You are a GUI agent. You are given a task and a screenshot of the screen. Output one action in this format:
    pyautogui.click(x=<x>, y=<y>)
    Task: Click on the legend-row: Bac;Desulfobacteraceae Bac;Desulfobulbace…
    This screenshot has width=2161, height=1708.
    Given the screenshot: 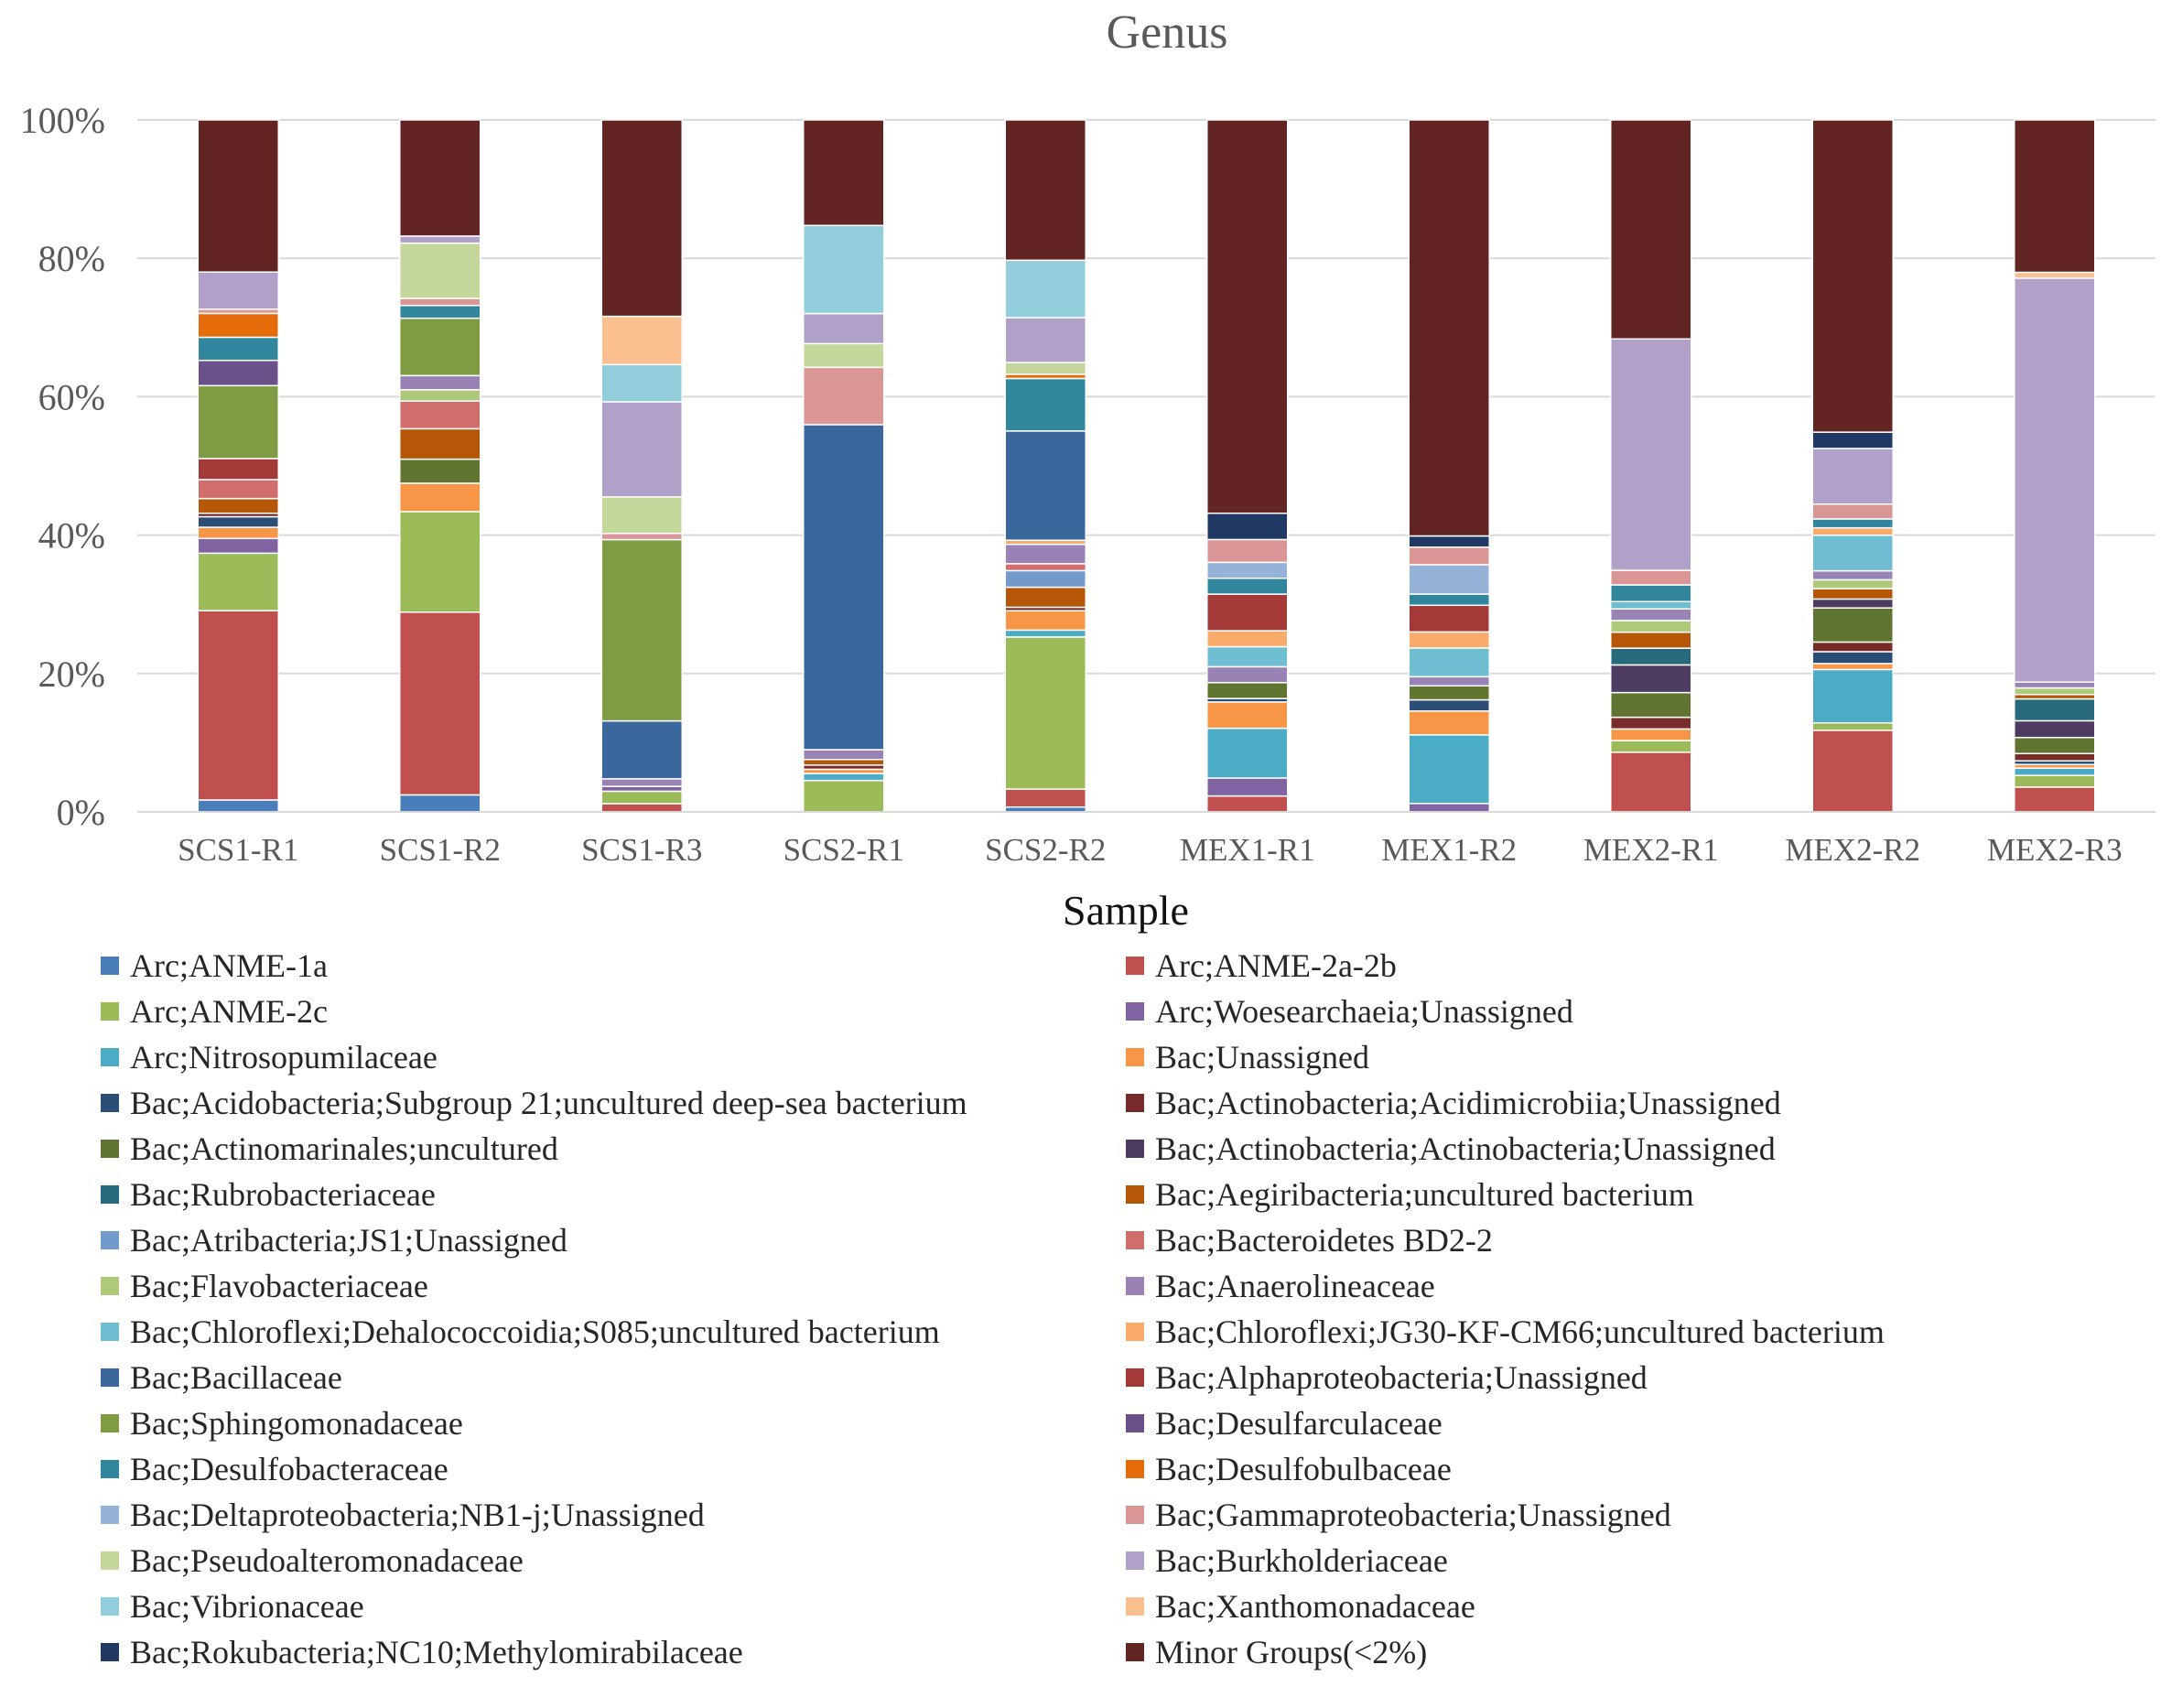 What is the action you would take?
    pyautogui.click(x=1126, y=1469)
    